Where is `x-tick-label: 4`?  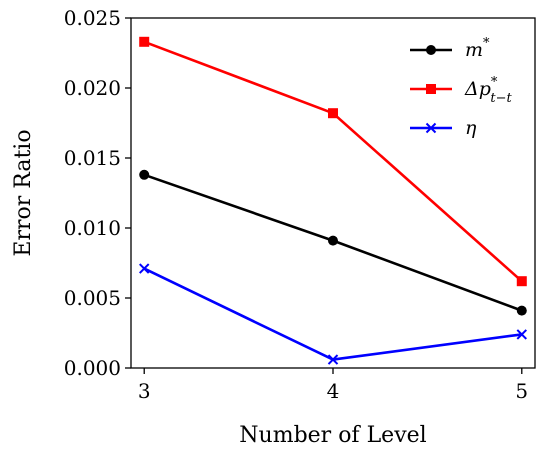
x-tick-label: 4 is located at coordinates (333, 391).